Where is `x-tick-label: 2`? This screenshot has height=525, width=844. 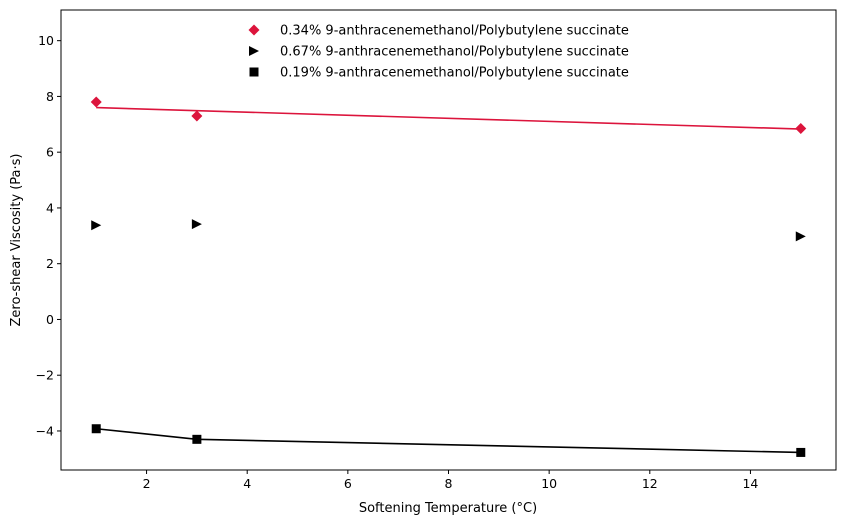 x-tick-label: 2 is located at coordinates (147, 483).